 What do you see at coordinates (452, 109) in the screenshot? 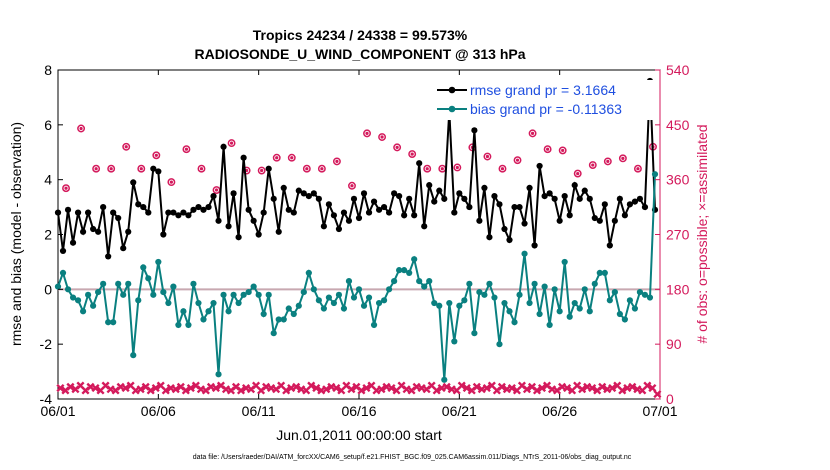
I see `legend-bias-marker` at bounding box center [452, 109].